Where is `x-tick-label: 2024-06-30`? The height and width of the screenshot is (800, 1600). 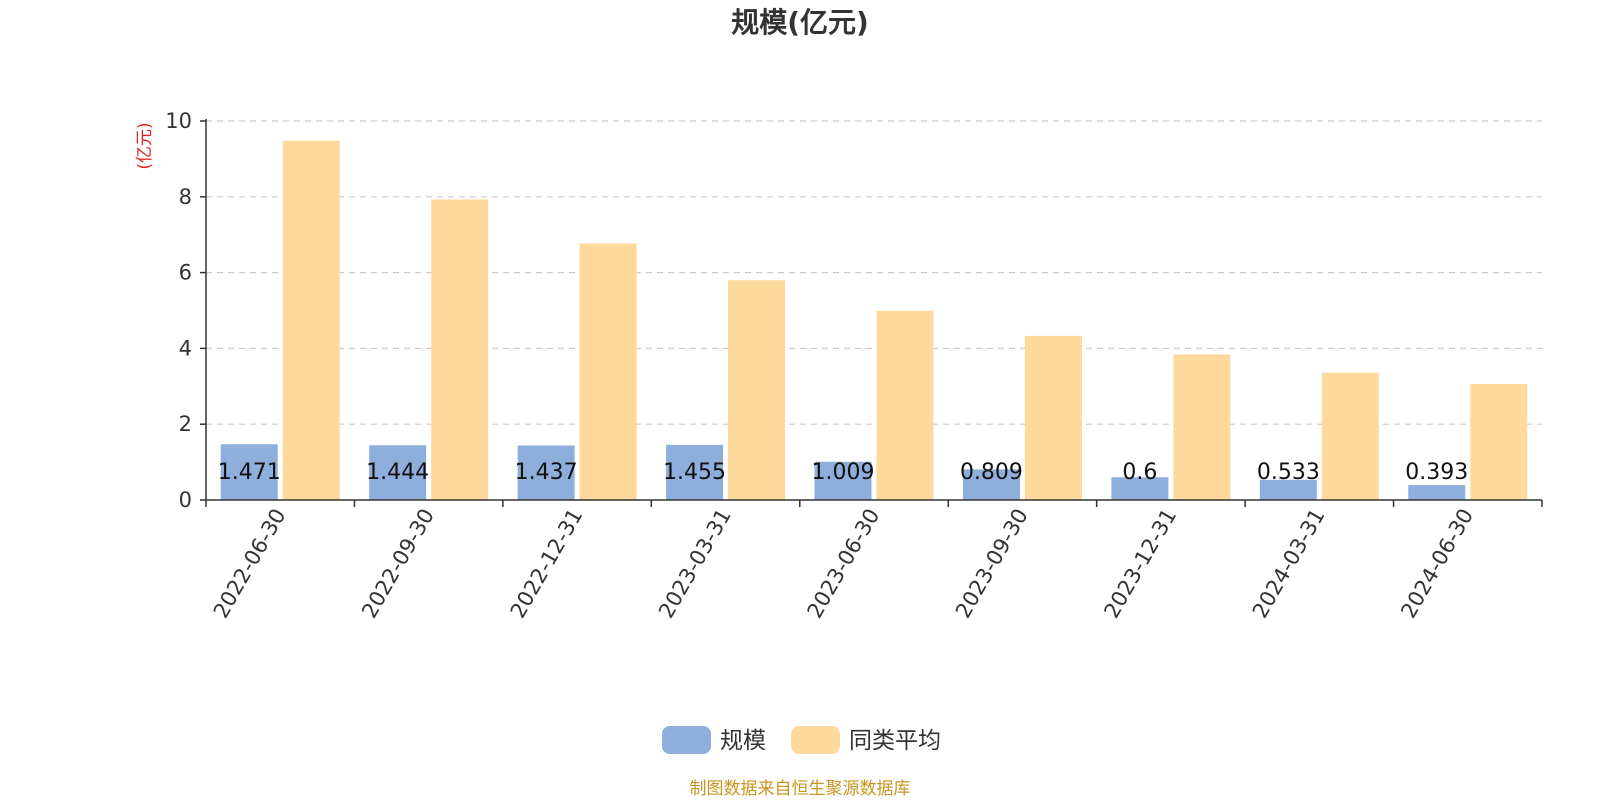
x-tick-label: 2024-06-30 is located at coordinates (1437, 564).